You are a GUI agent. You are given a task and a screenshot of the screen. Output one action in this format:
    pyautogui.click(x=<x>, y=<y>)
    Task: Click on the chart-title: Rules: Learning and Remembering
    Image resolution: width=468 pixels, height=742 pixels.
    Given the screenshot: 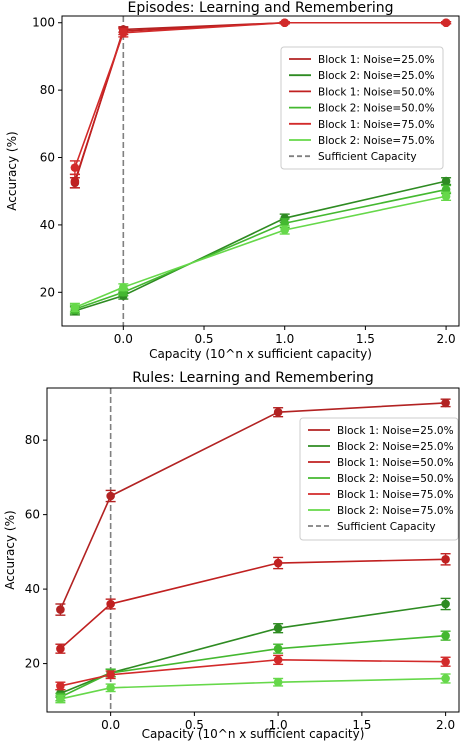 What is the action you would take?
    pyautogui.click(x=252, y=378)
    